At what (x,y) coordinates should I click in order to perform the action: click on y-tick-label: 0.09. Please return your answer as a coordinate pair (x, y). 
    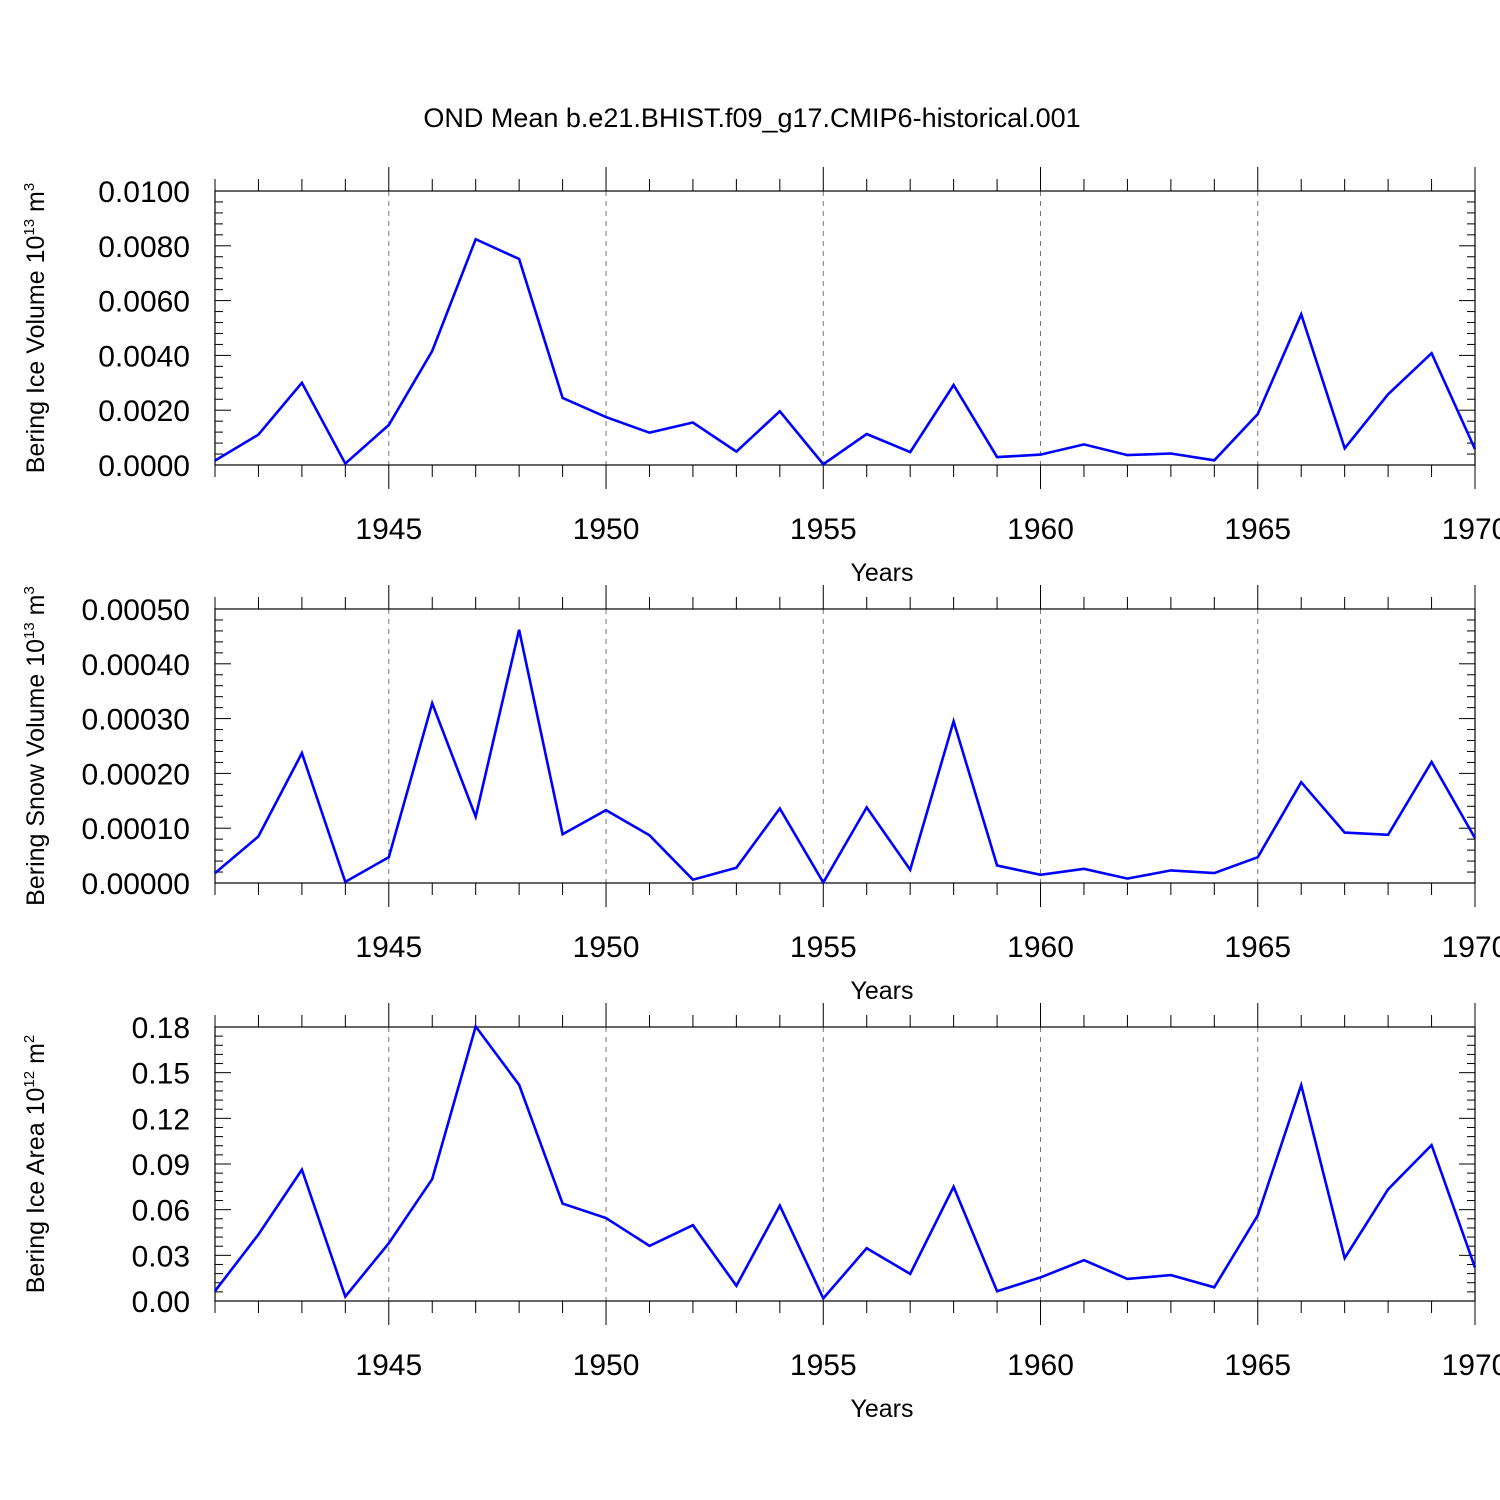
    Looking at the image, I should click on (161, 1165).